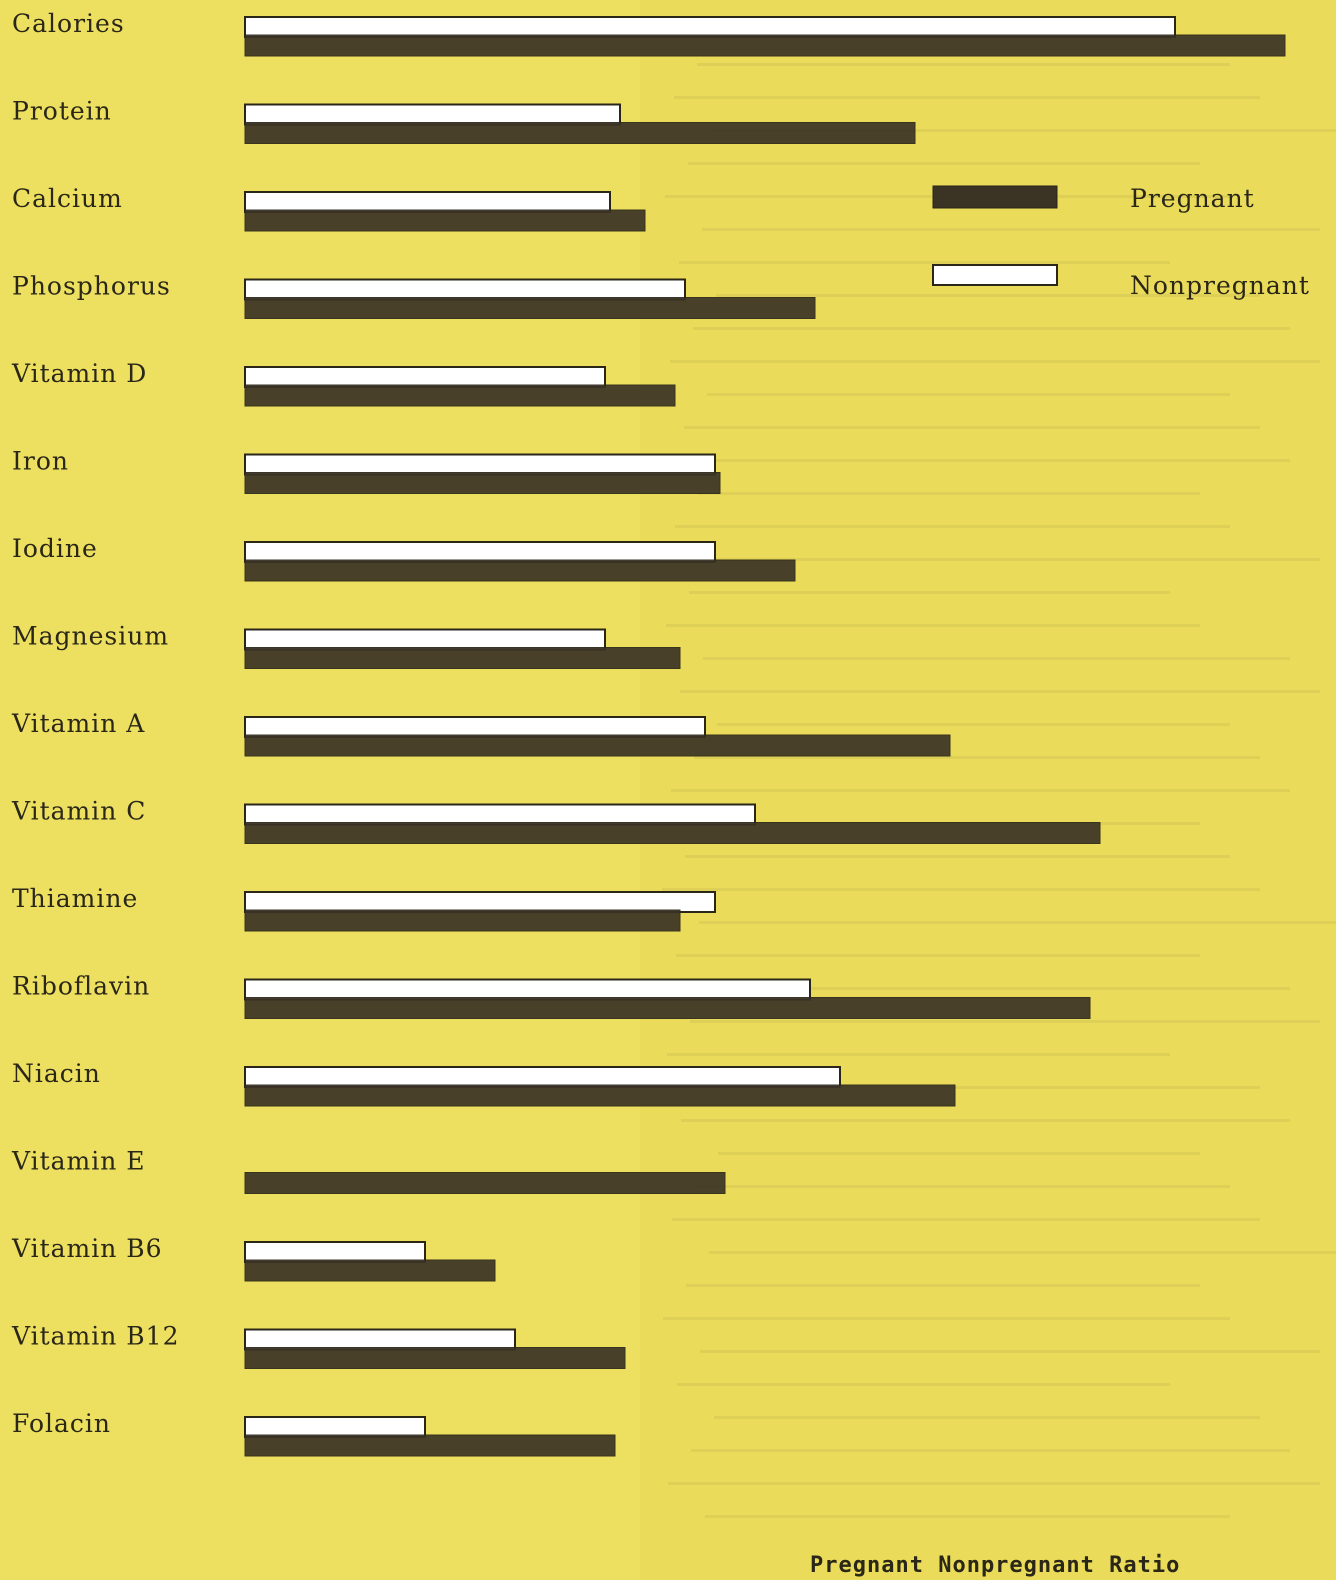  I want to click on category-label-iron: Iron, so click(40, 461).